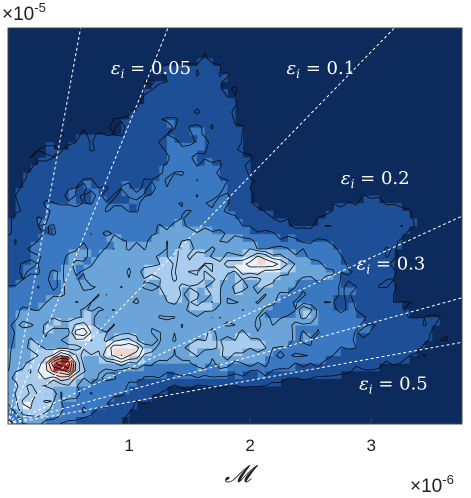  I want to click on x-multiplier-exp: -6, so click(448, 479).